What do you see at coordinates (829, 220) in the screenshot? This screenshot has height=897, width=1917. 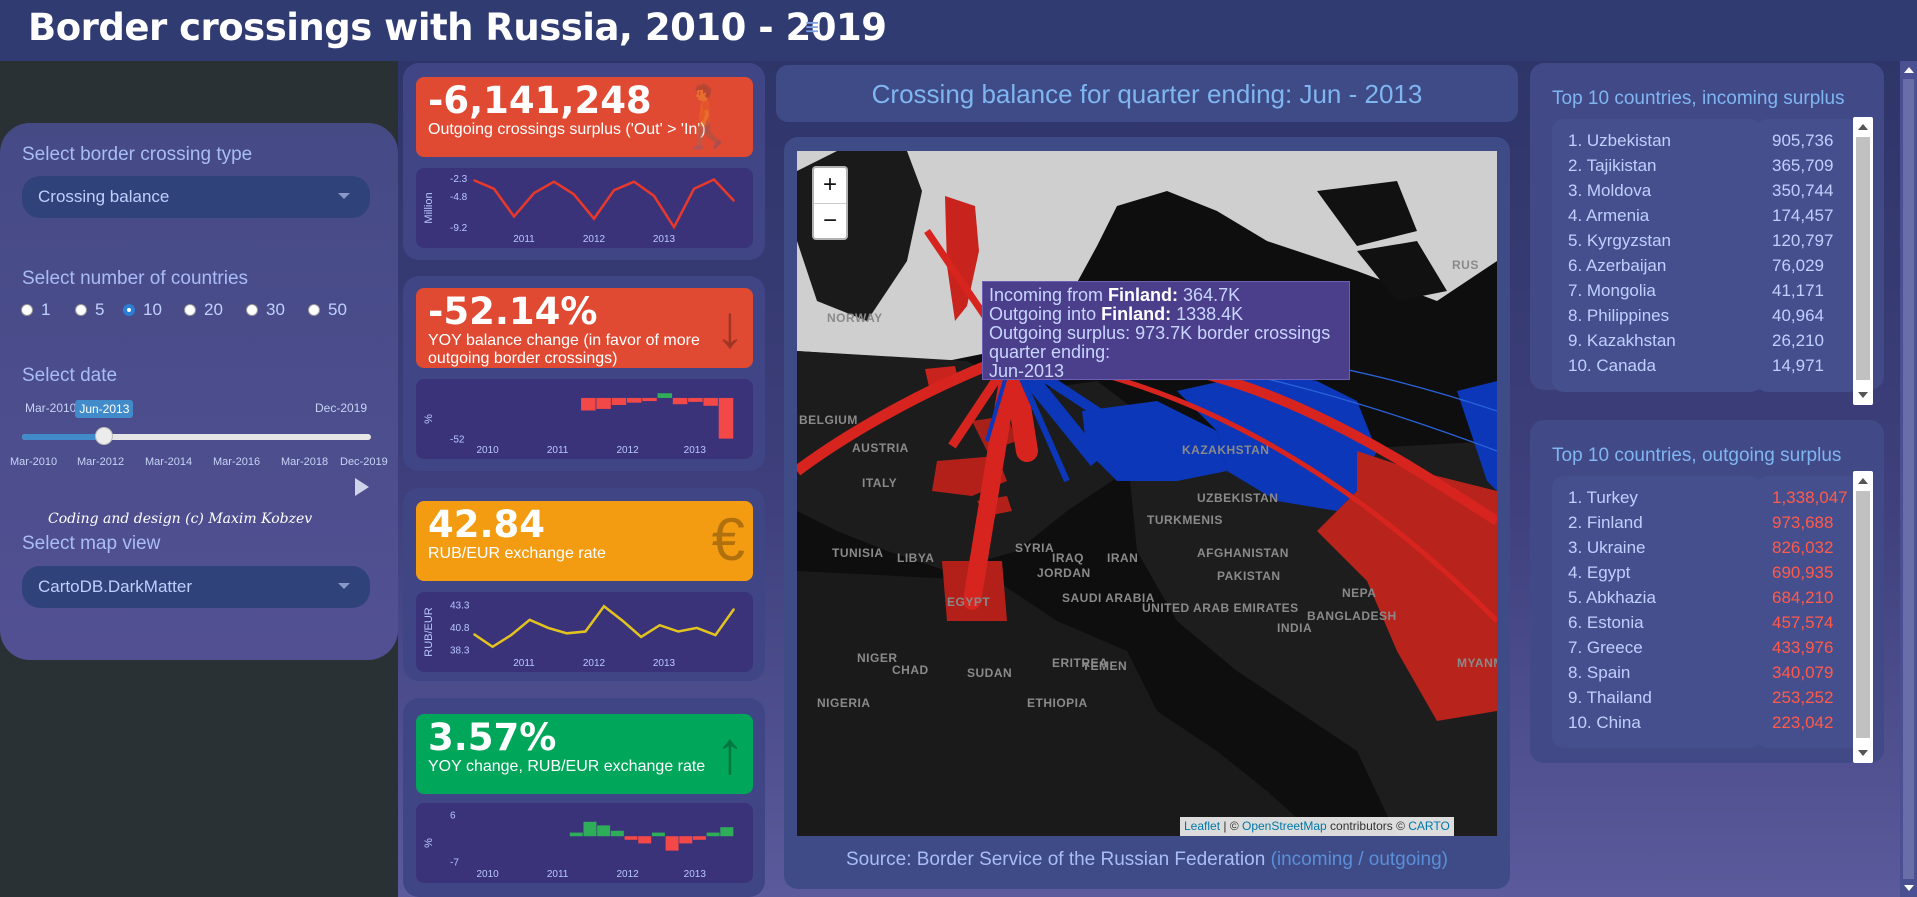 I see `zoom-out-button: −` at bounding box center [829, 220].